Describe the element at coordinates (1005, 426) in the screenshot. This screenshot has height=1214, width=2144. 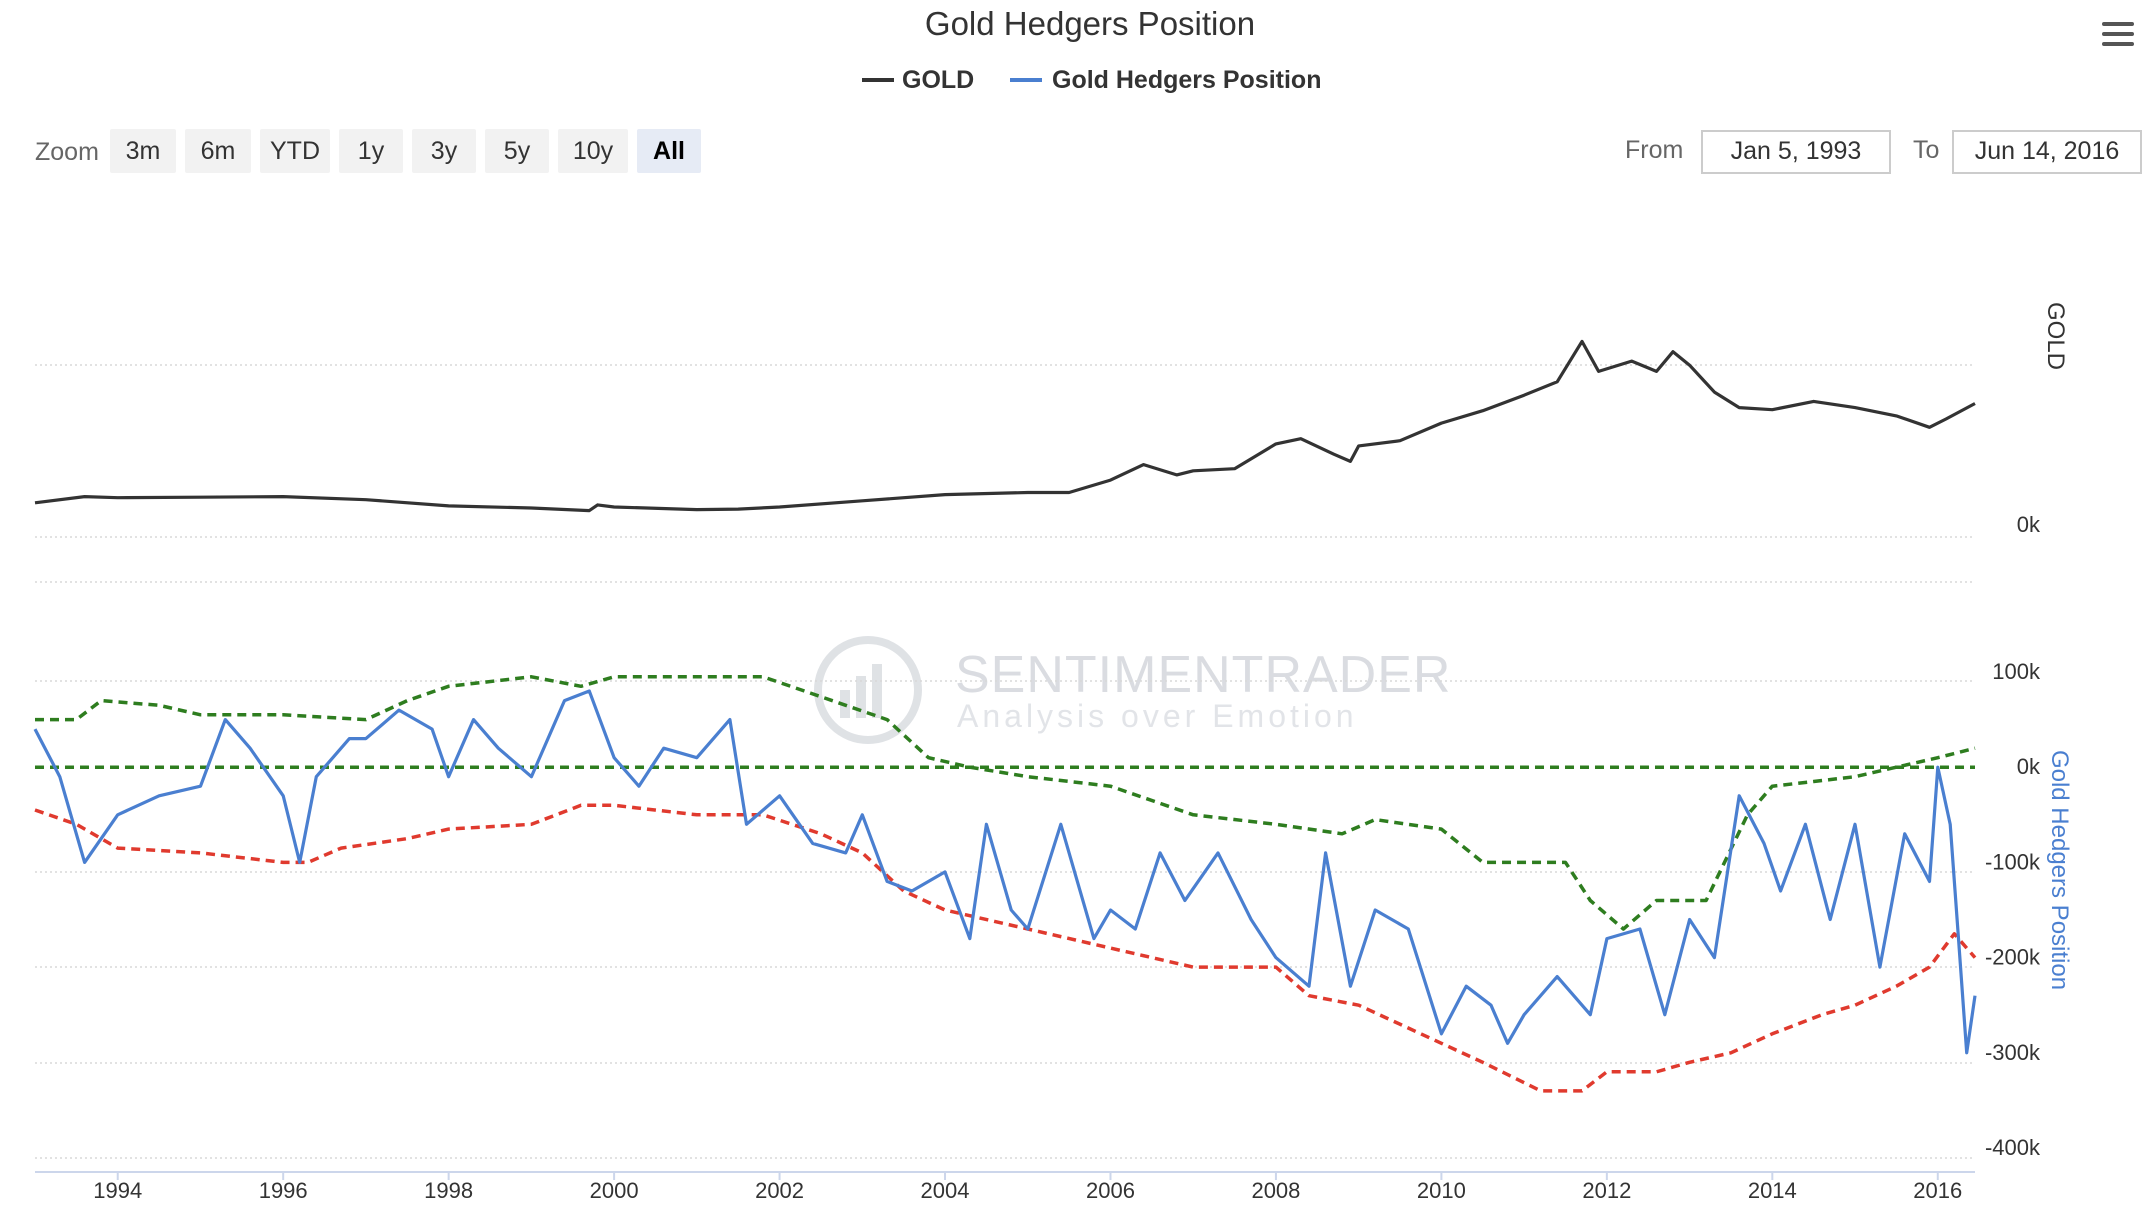
I see `gold-price-line` at that location.